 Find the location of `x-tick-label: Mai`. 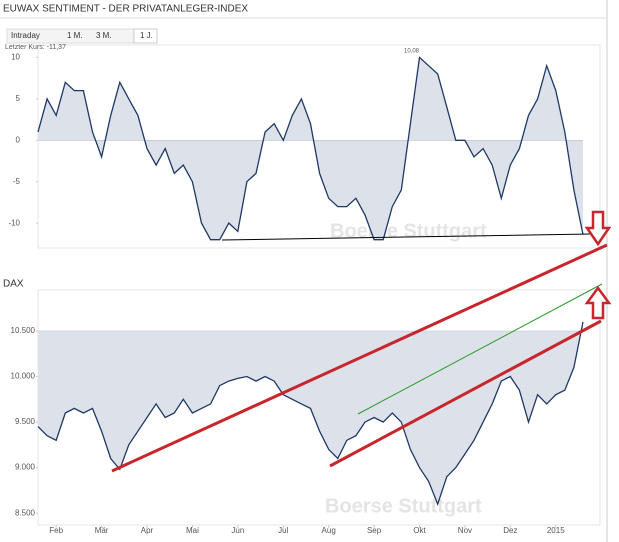

x-tick-label: Mai is located at coordinates (192, 530).